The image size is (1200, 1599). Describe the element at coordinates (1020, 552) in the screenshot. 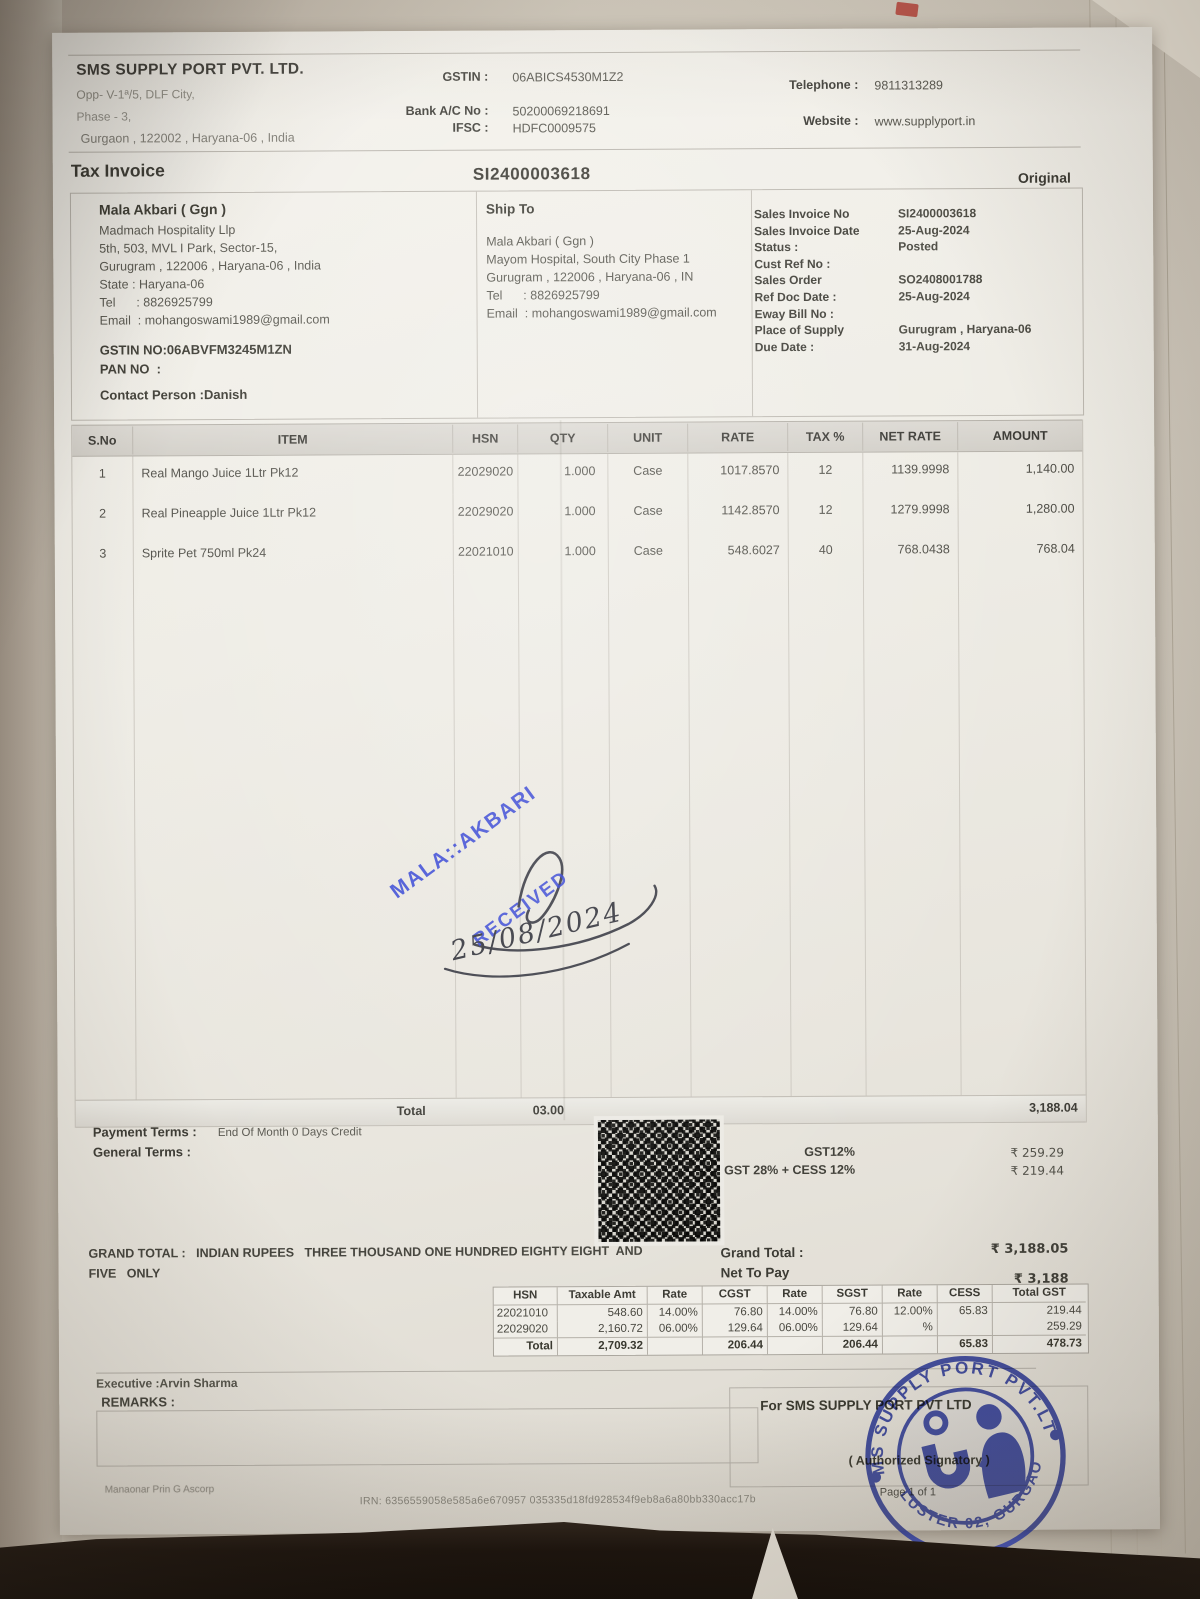

I see `cell-amount: 768.04` at that location.